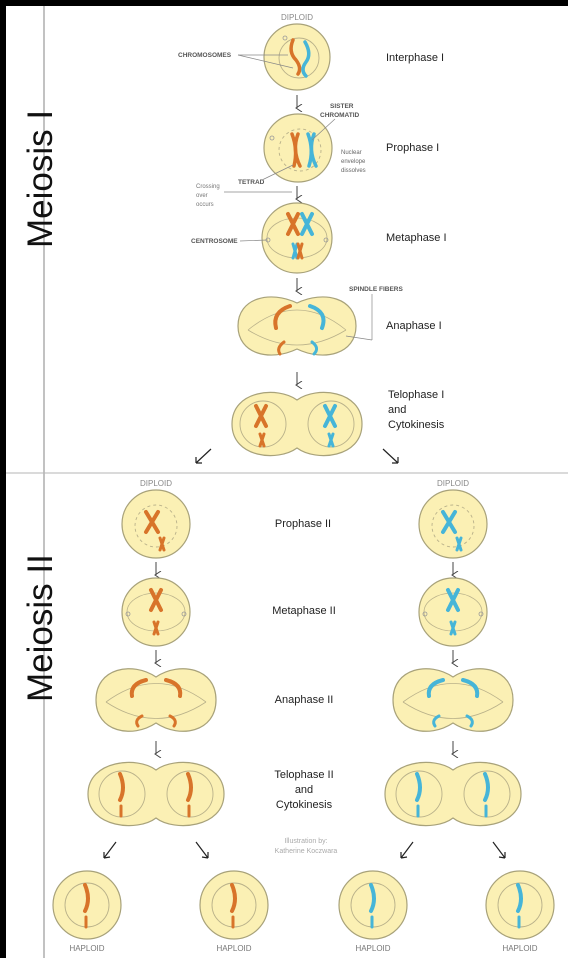  I want to click on prophase-1-cell, so click(298, 148).